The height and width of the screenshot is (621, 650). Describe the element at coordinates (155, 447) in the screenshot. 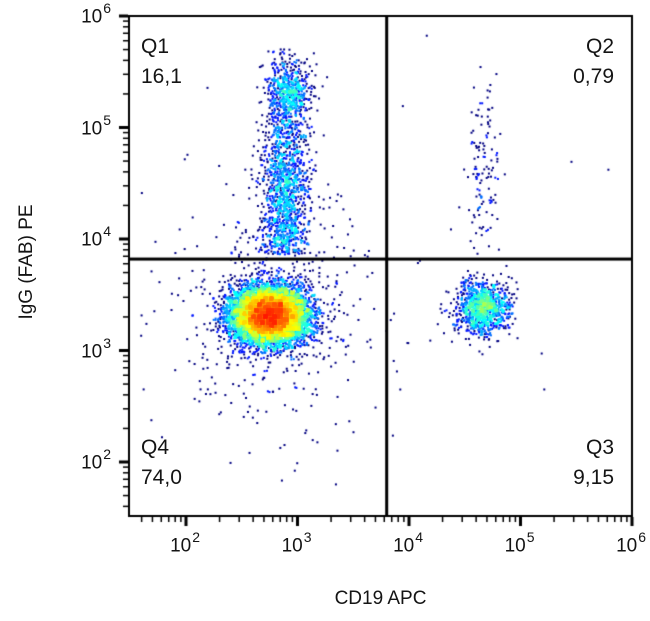

I see `quadrant-q4-name: Q4` at that location.